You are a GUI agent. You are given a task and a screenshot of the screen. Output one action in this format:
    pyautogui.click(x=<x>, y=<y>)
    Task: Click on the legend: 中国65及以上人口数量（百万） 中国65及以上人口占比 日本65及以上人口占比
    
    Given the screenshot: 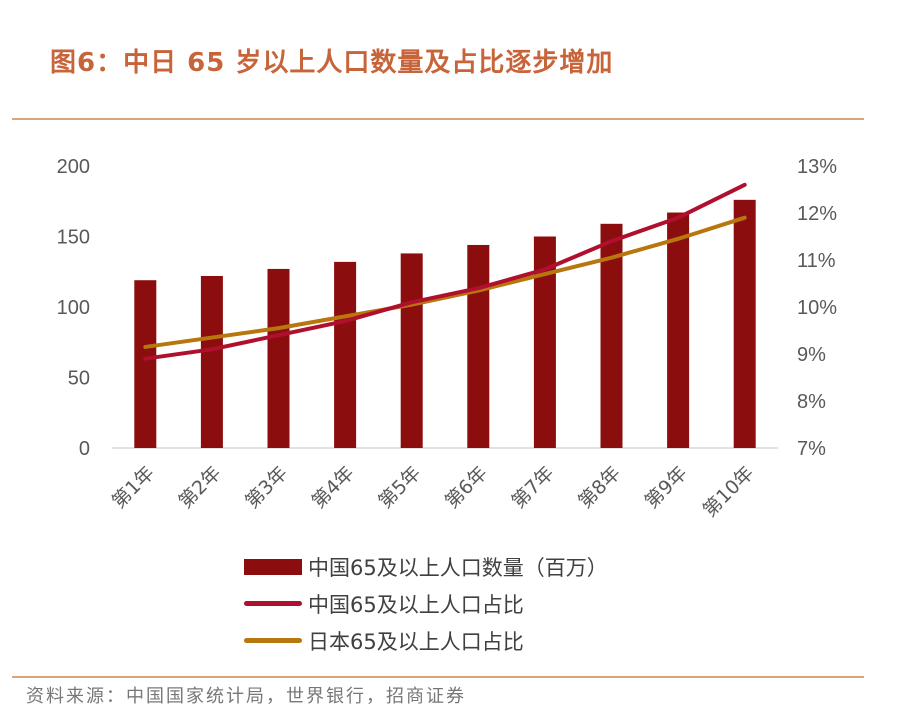 What is the action you would take?
    pyautogui.click(x=426, y=603)
    